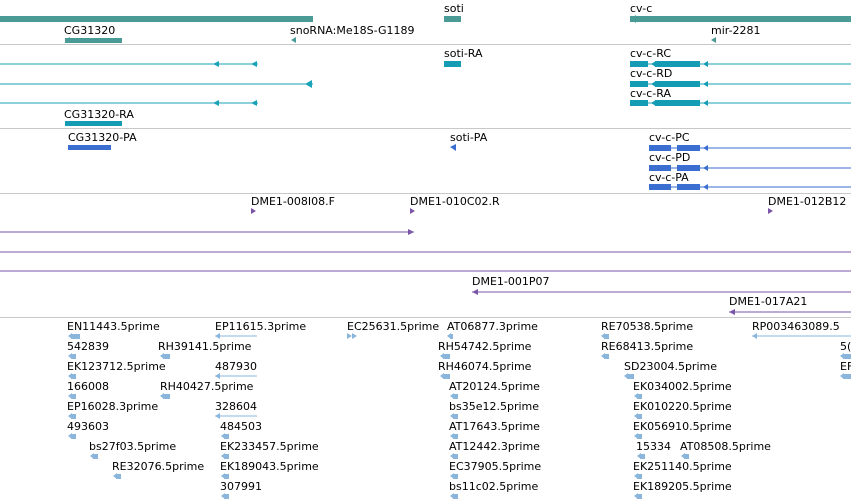  Describe the element at coordinates (845, 346) in the screenshot. I see `est-label: 5(` at that location.